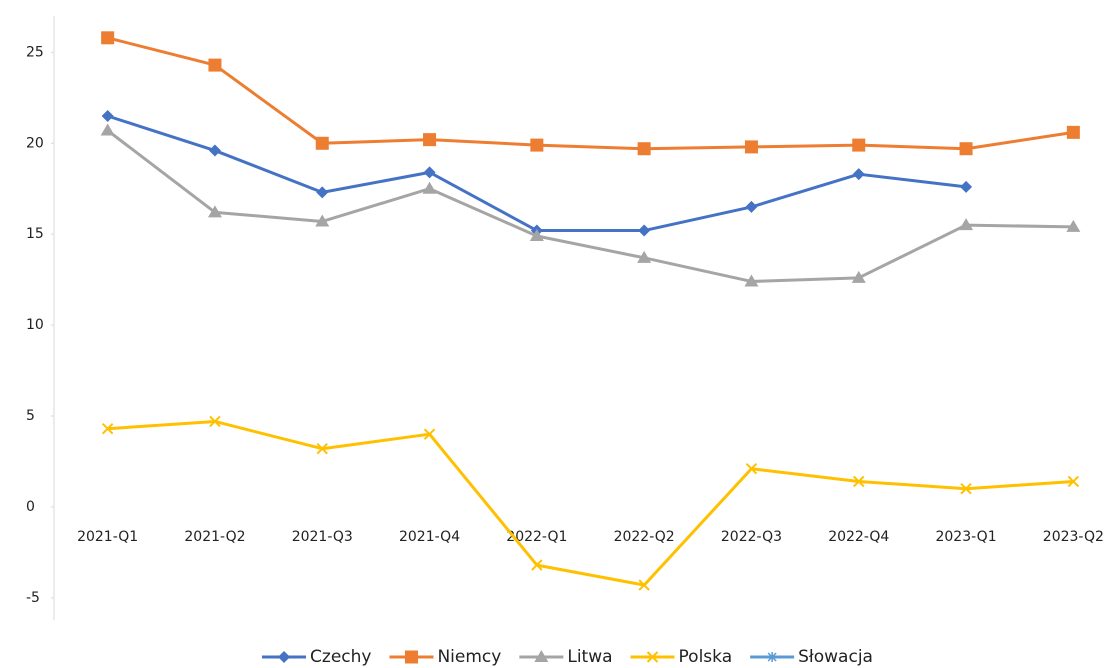 This screenshot has height=668, width=1115. Describe the element at coordinates (1073, 537) in the screenshot. I see `x-tick-label: 2023-Q2` at that location.